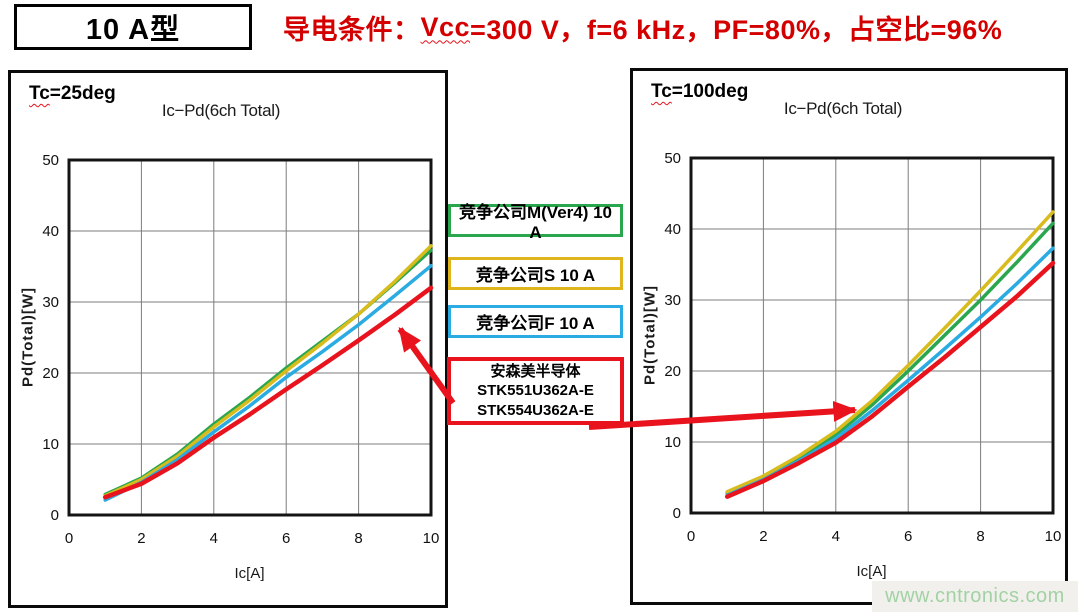 The image size is (1078, 614). Describe the element at coordinates (871, 571) in the screenshot. I see `right-x-axis-label: Ic[A]` at that location.